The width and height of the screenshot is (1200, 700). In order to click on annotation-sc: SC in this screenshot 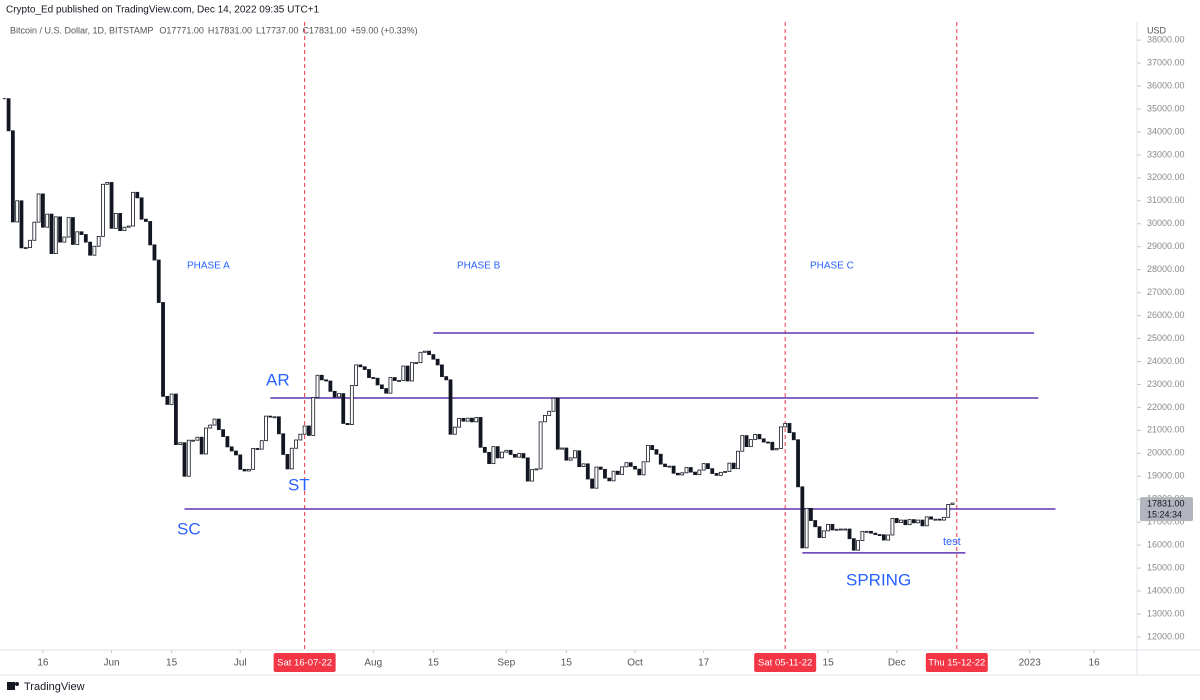, I will do `click(189, 528)`.